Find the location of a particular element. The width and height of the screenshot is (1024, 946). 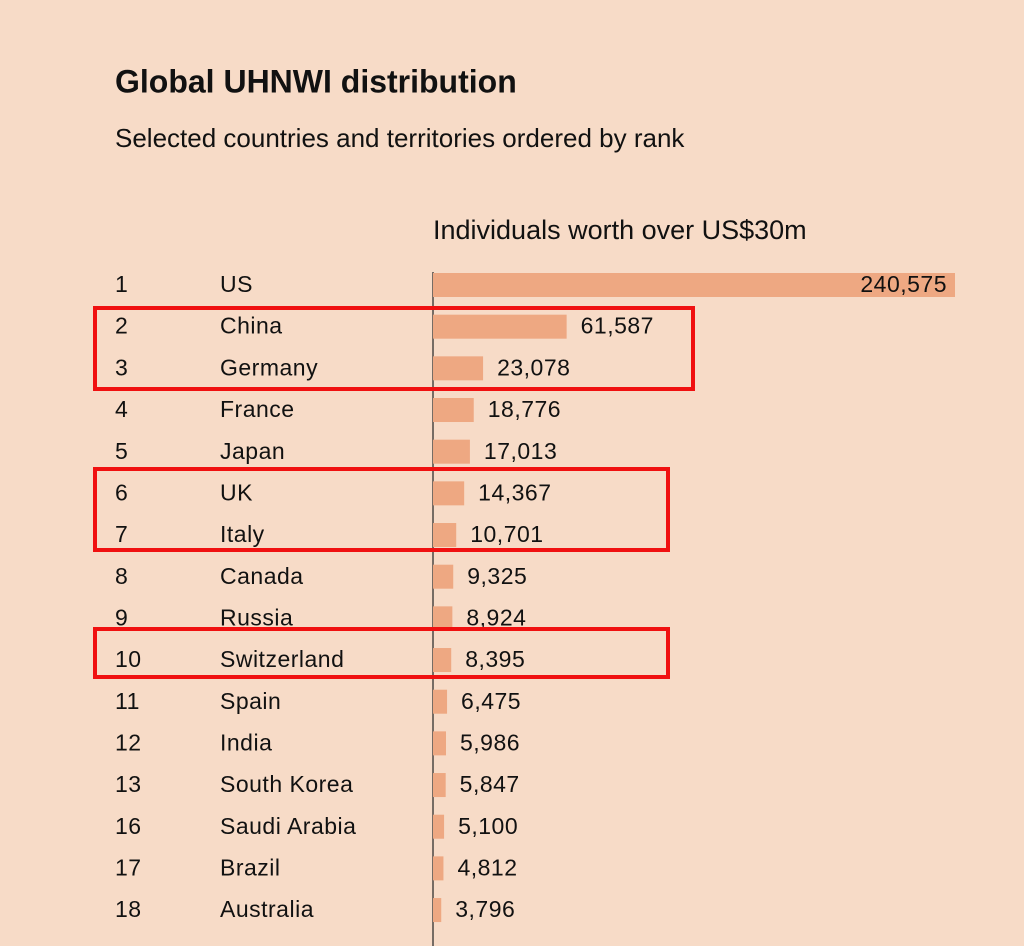

value-label: 9,325 is located at coordinates (497, 576).